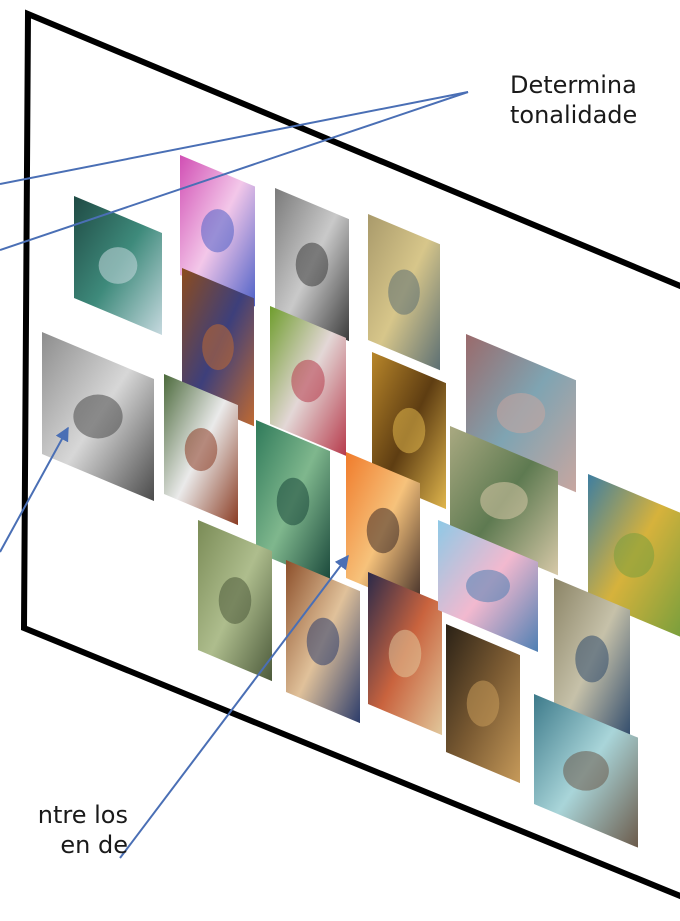 This screenshot has width=680, height=921. What do you see at coordinates (218, 347) in the screenshot?
I see `thumb-brown-vertical-detail` at bounding box center [218, 347].